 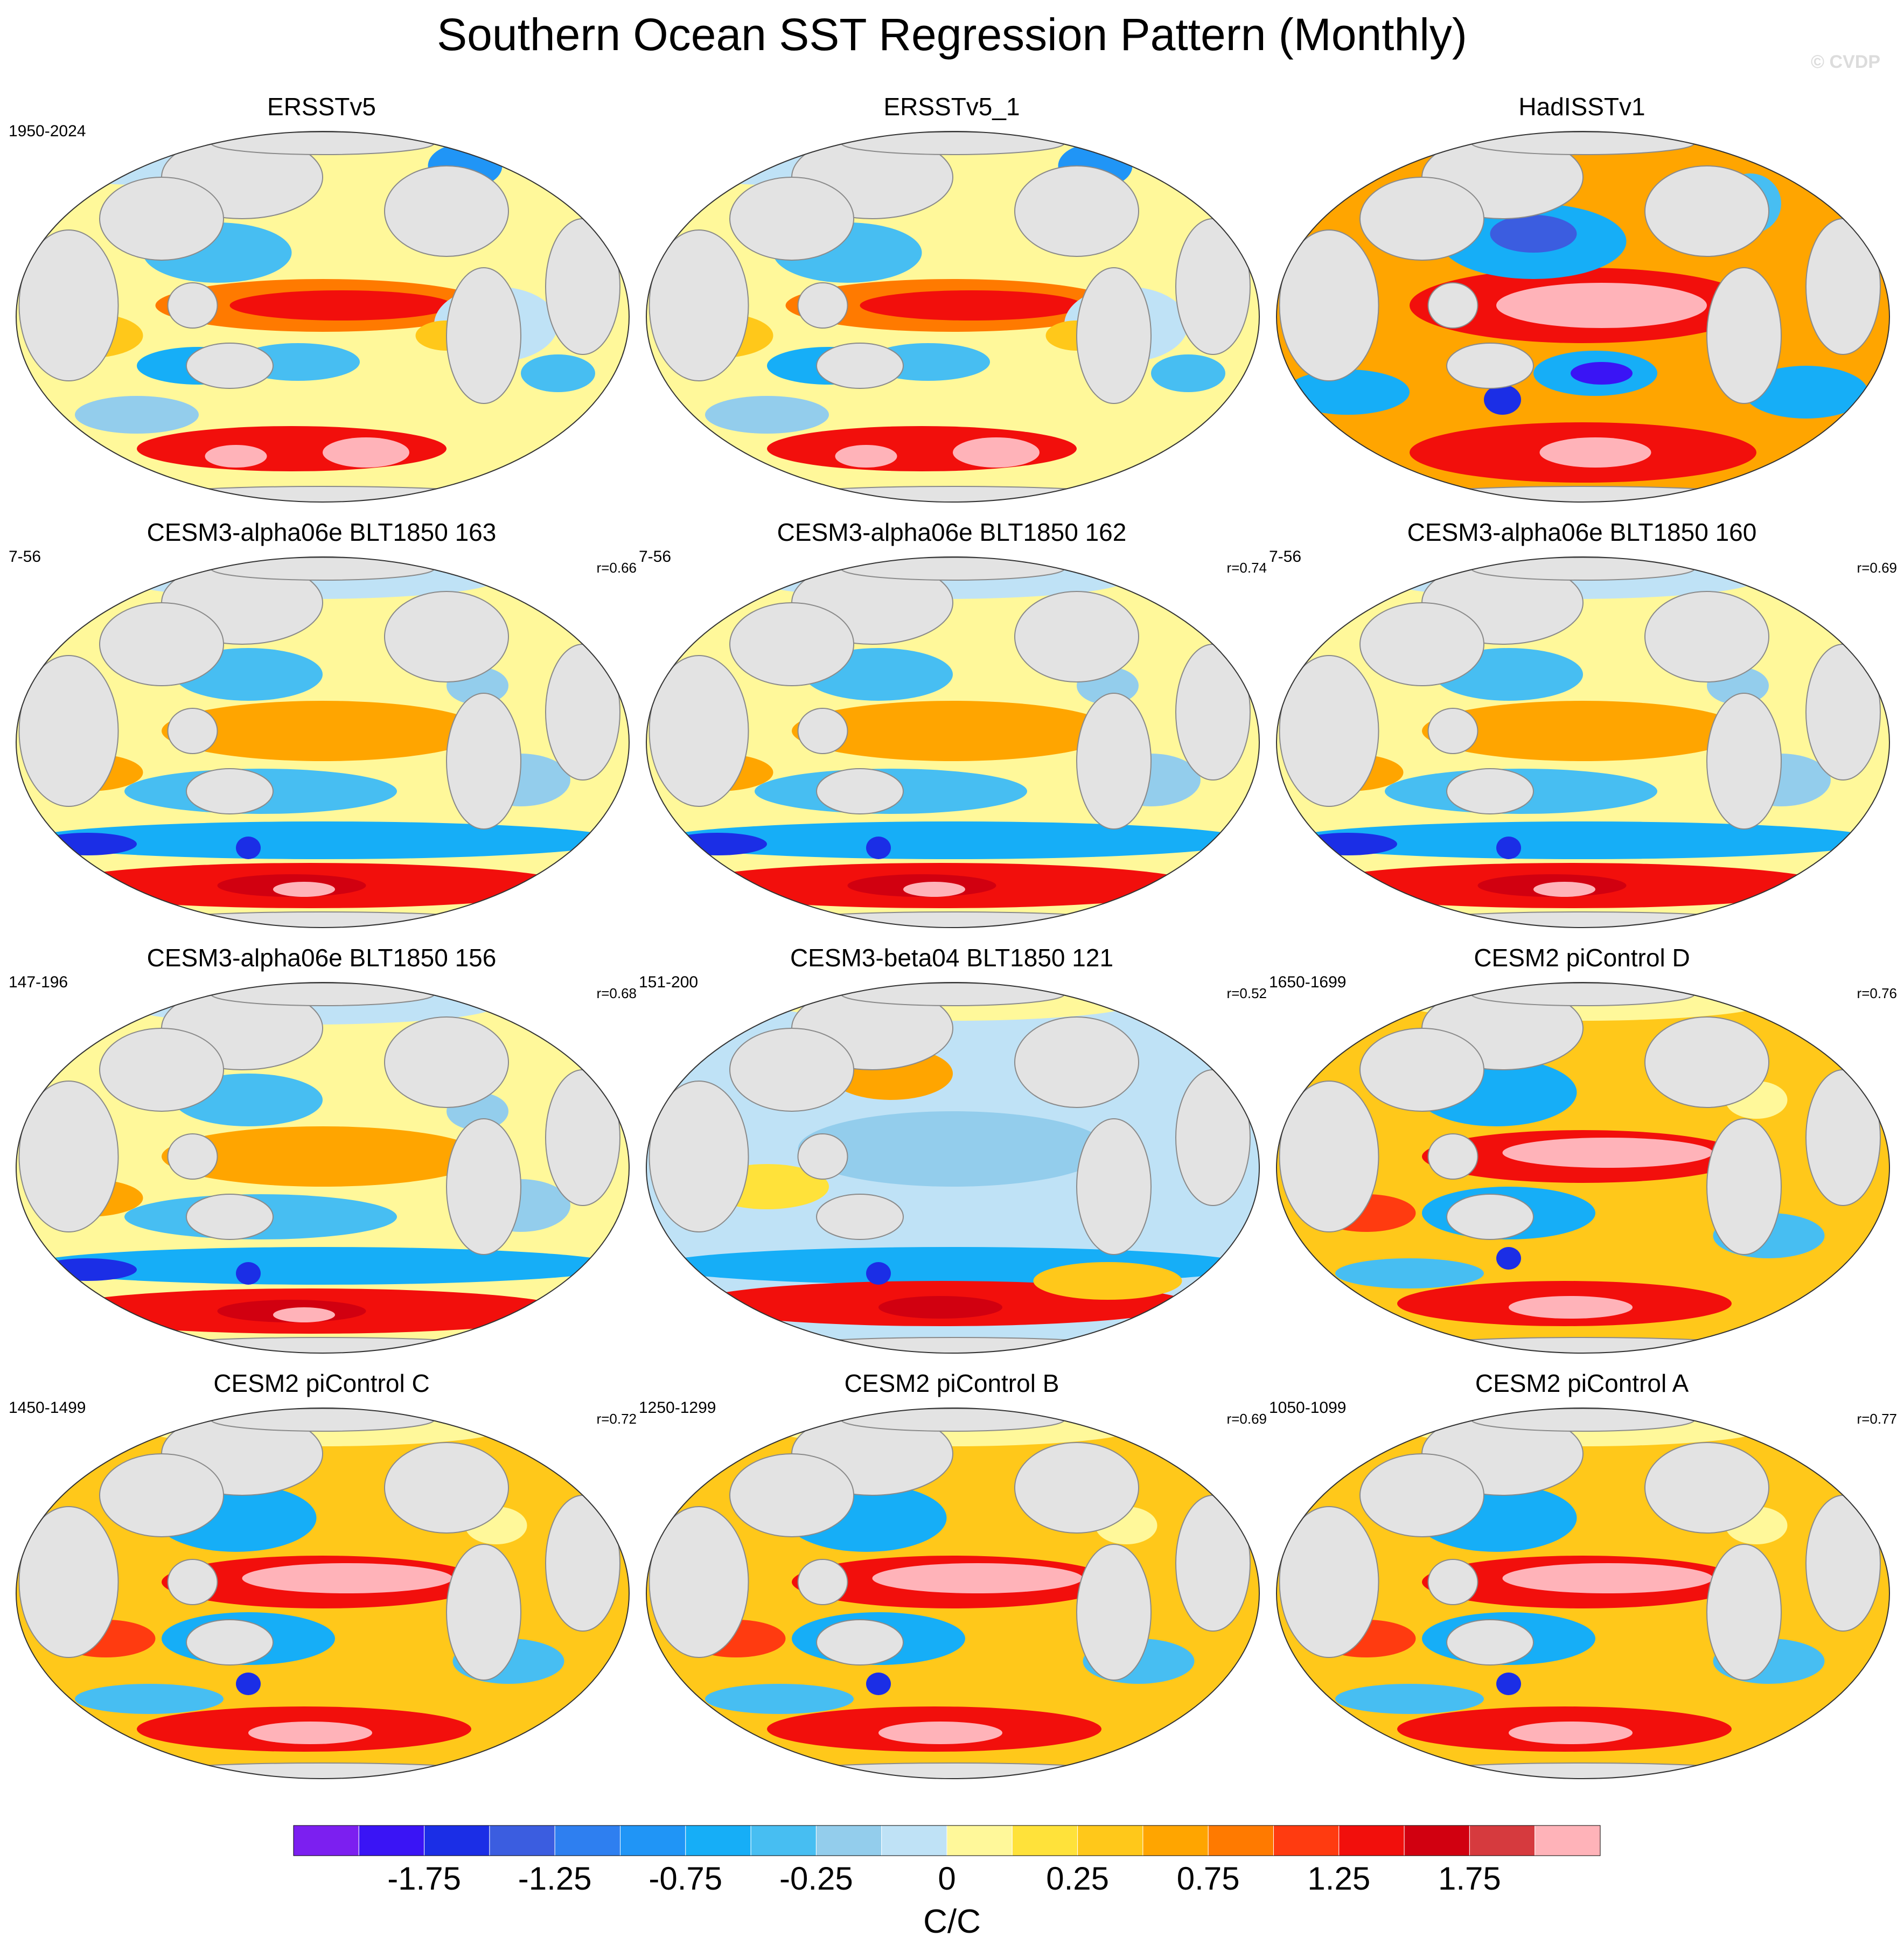 I want to click on colorbar-tick-label: -0.25, so click(x=816, y=1879).